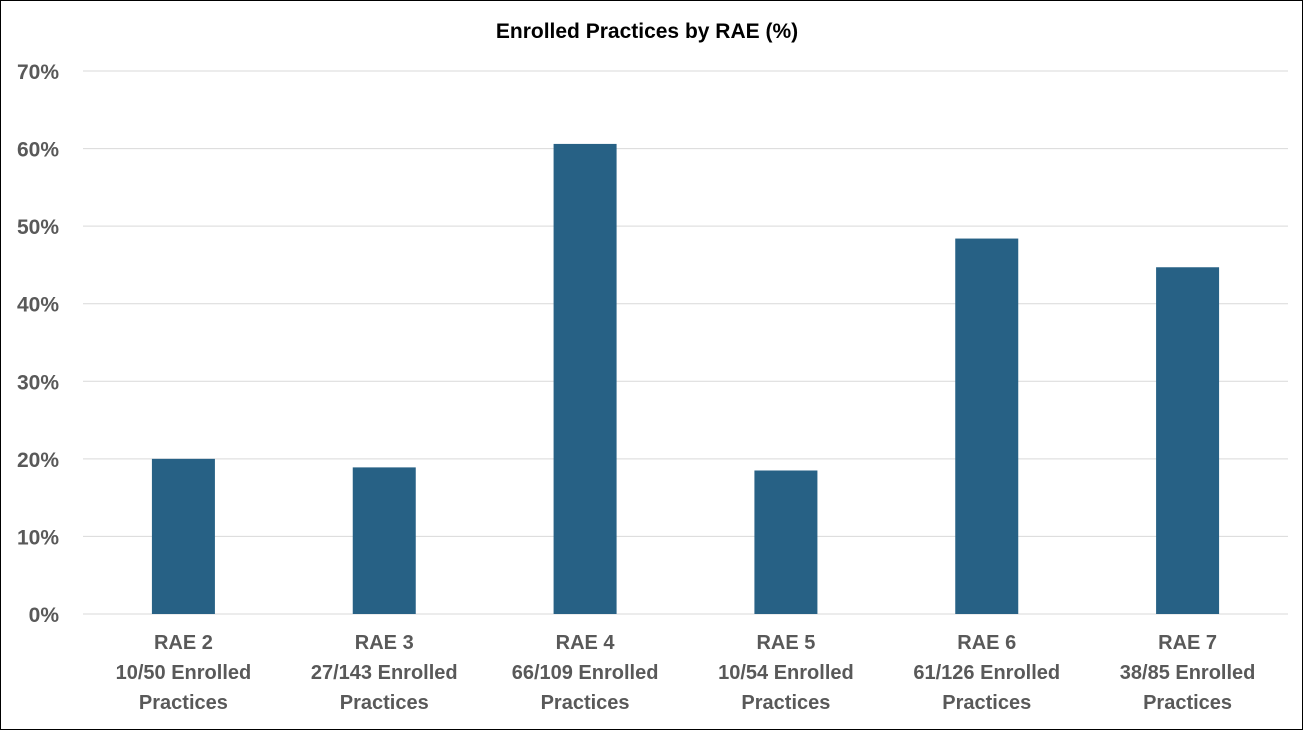  Describe the element at coordinates (785, 643) in the screenshot. I see `x-tick-label-line: RAE 5` at that location.